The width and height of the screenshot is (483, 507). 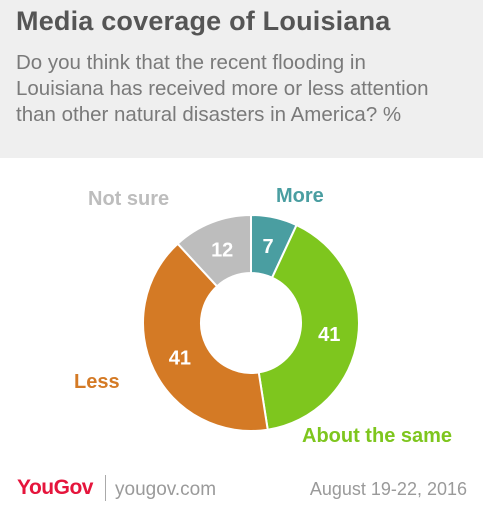 I want to click on value-label-about-the-same: 41, so click(x=329, y=335).